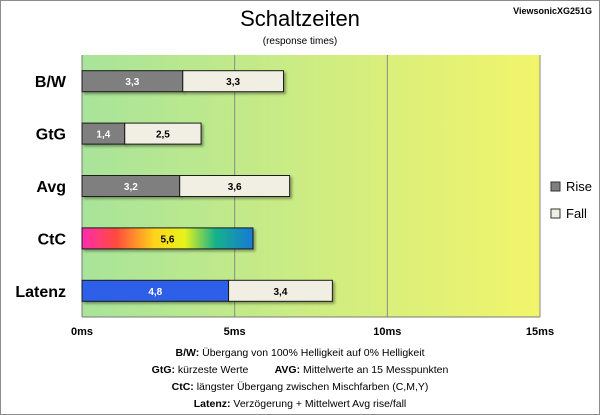 This screenshot has width=600, height=415. I want to click on note-gtg-label: GtG:, so click(163, 370).